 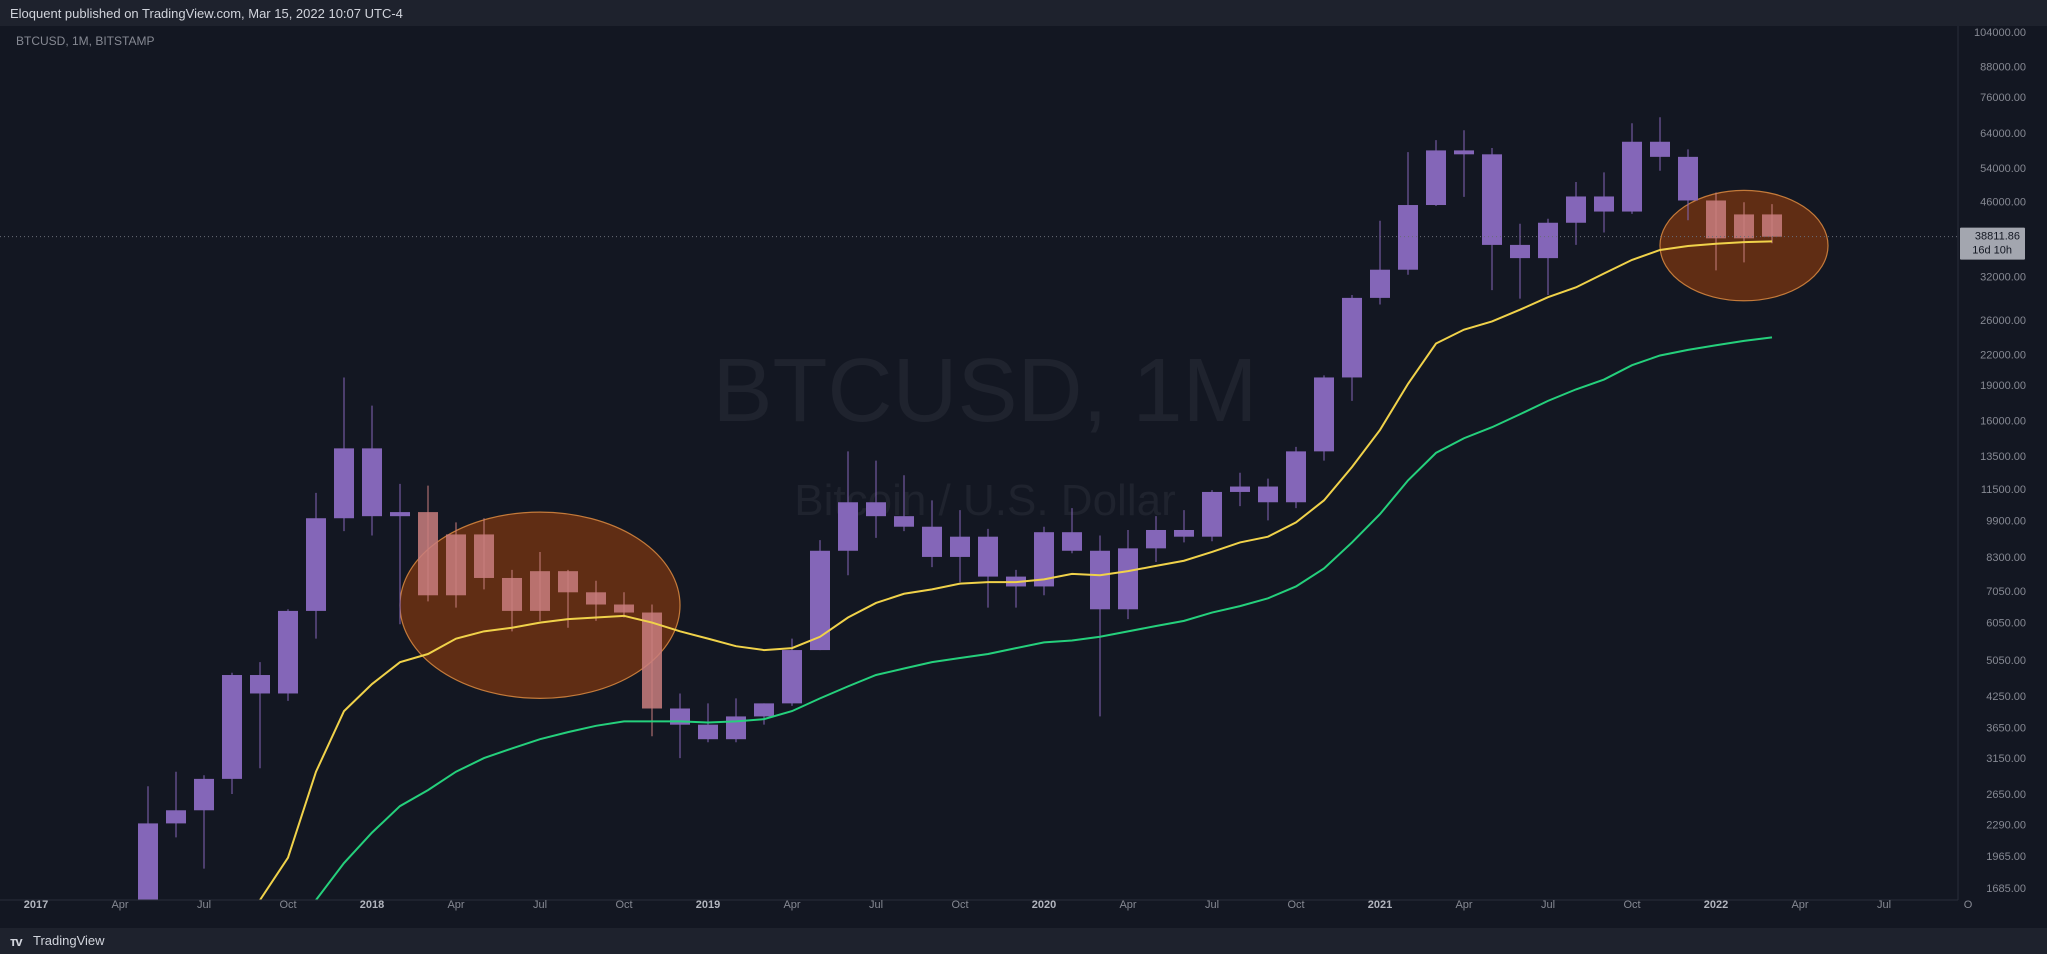 I want to click on price-tick-label: 2290.00, so click(x=2006, y=825).